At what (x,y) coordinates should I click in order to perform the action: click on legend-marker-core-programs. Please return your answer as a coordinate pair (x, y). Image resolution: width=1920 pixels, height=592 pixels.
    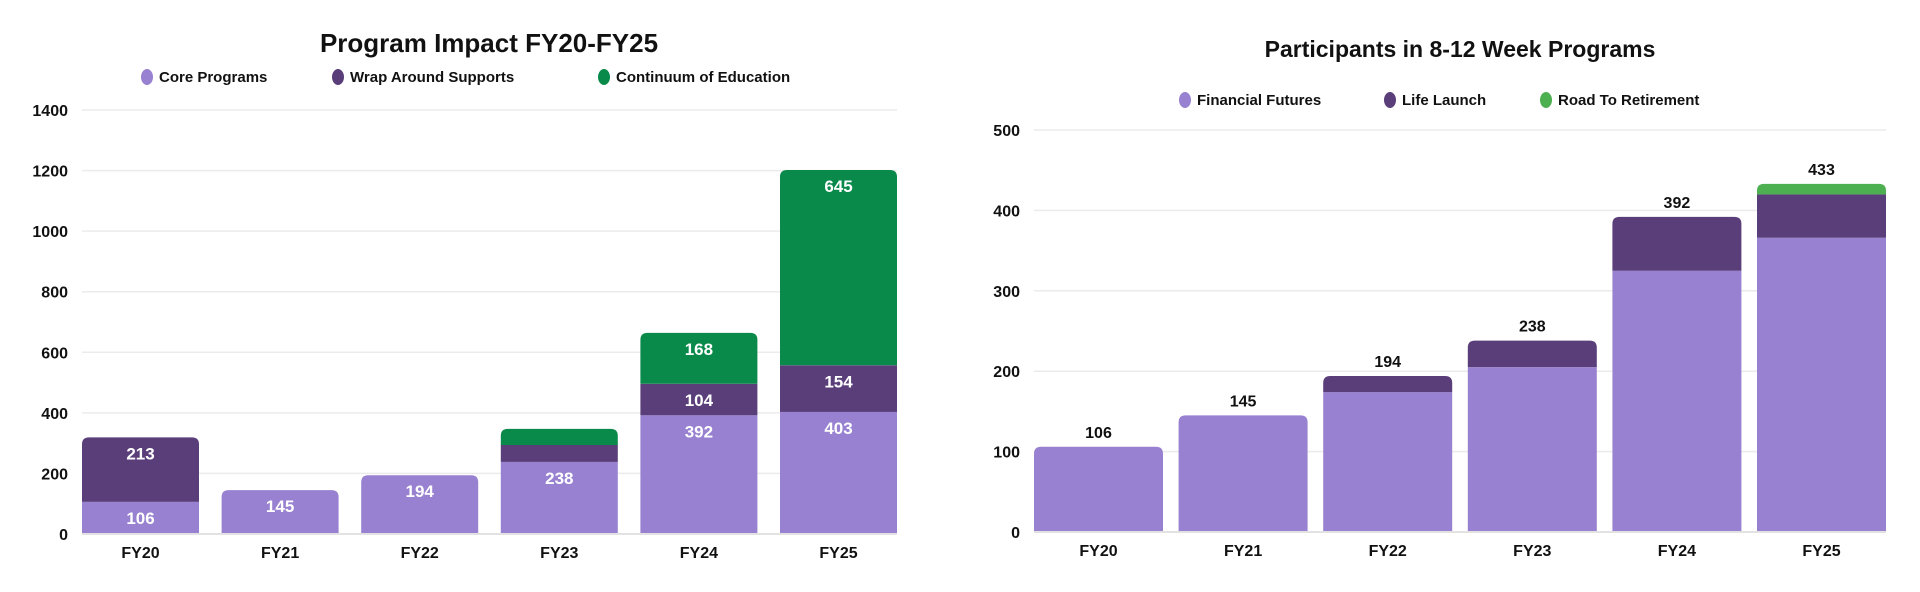
    Looking at the image, I should click on (147, 77).